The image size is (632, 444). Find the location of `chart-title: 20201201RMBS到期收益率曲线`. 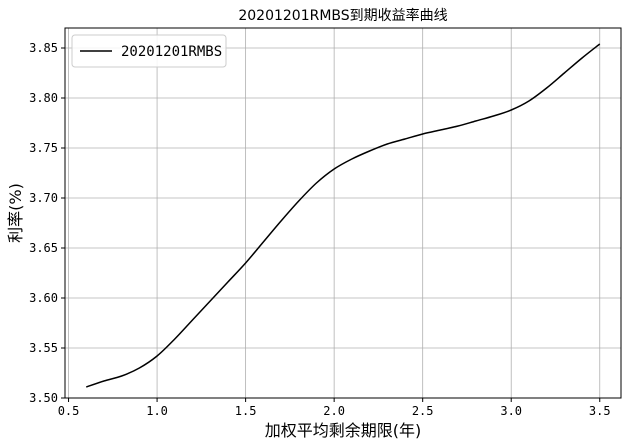

chart-title: 20201201RMBS到期收益率曲线 is located at coordinates (342, 15).